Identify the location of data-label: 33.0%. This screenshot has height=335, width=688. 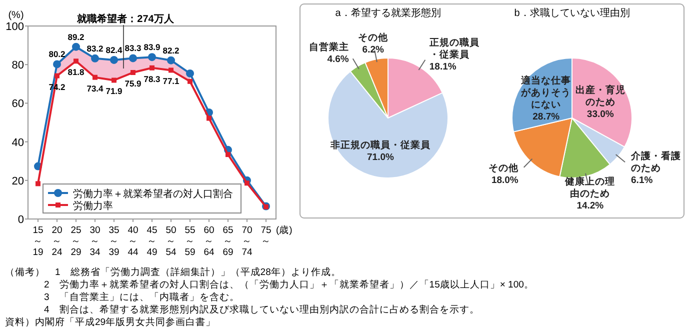
(600, 114).